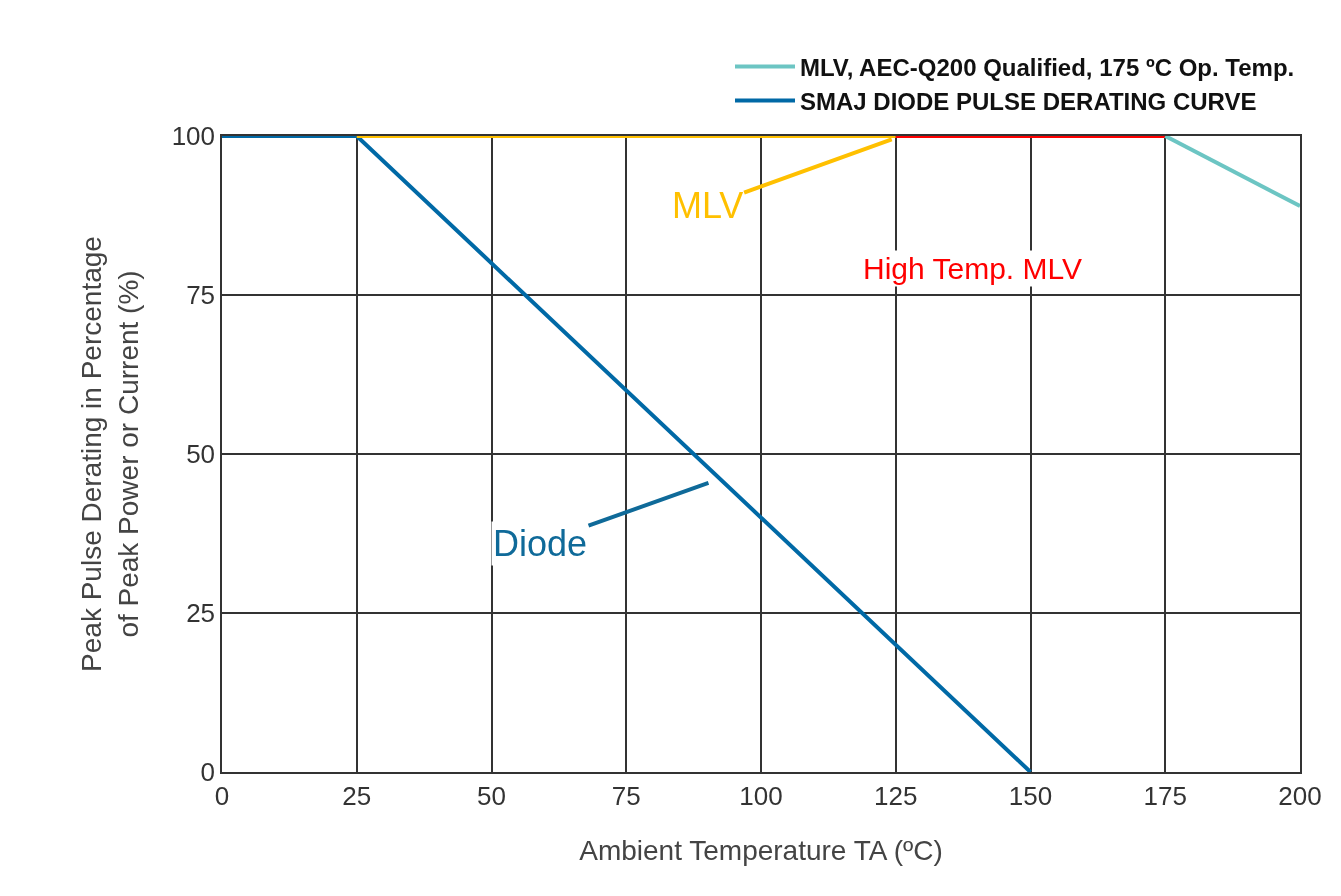  I want to click on x-tick-label: 50, so click(491, 795).